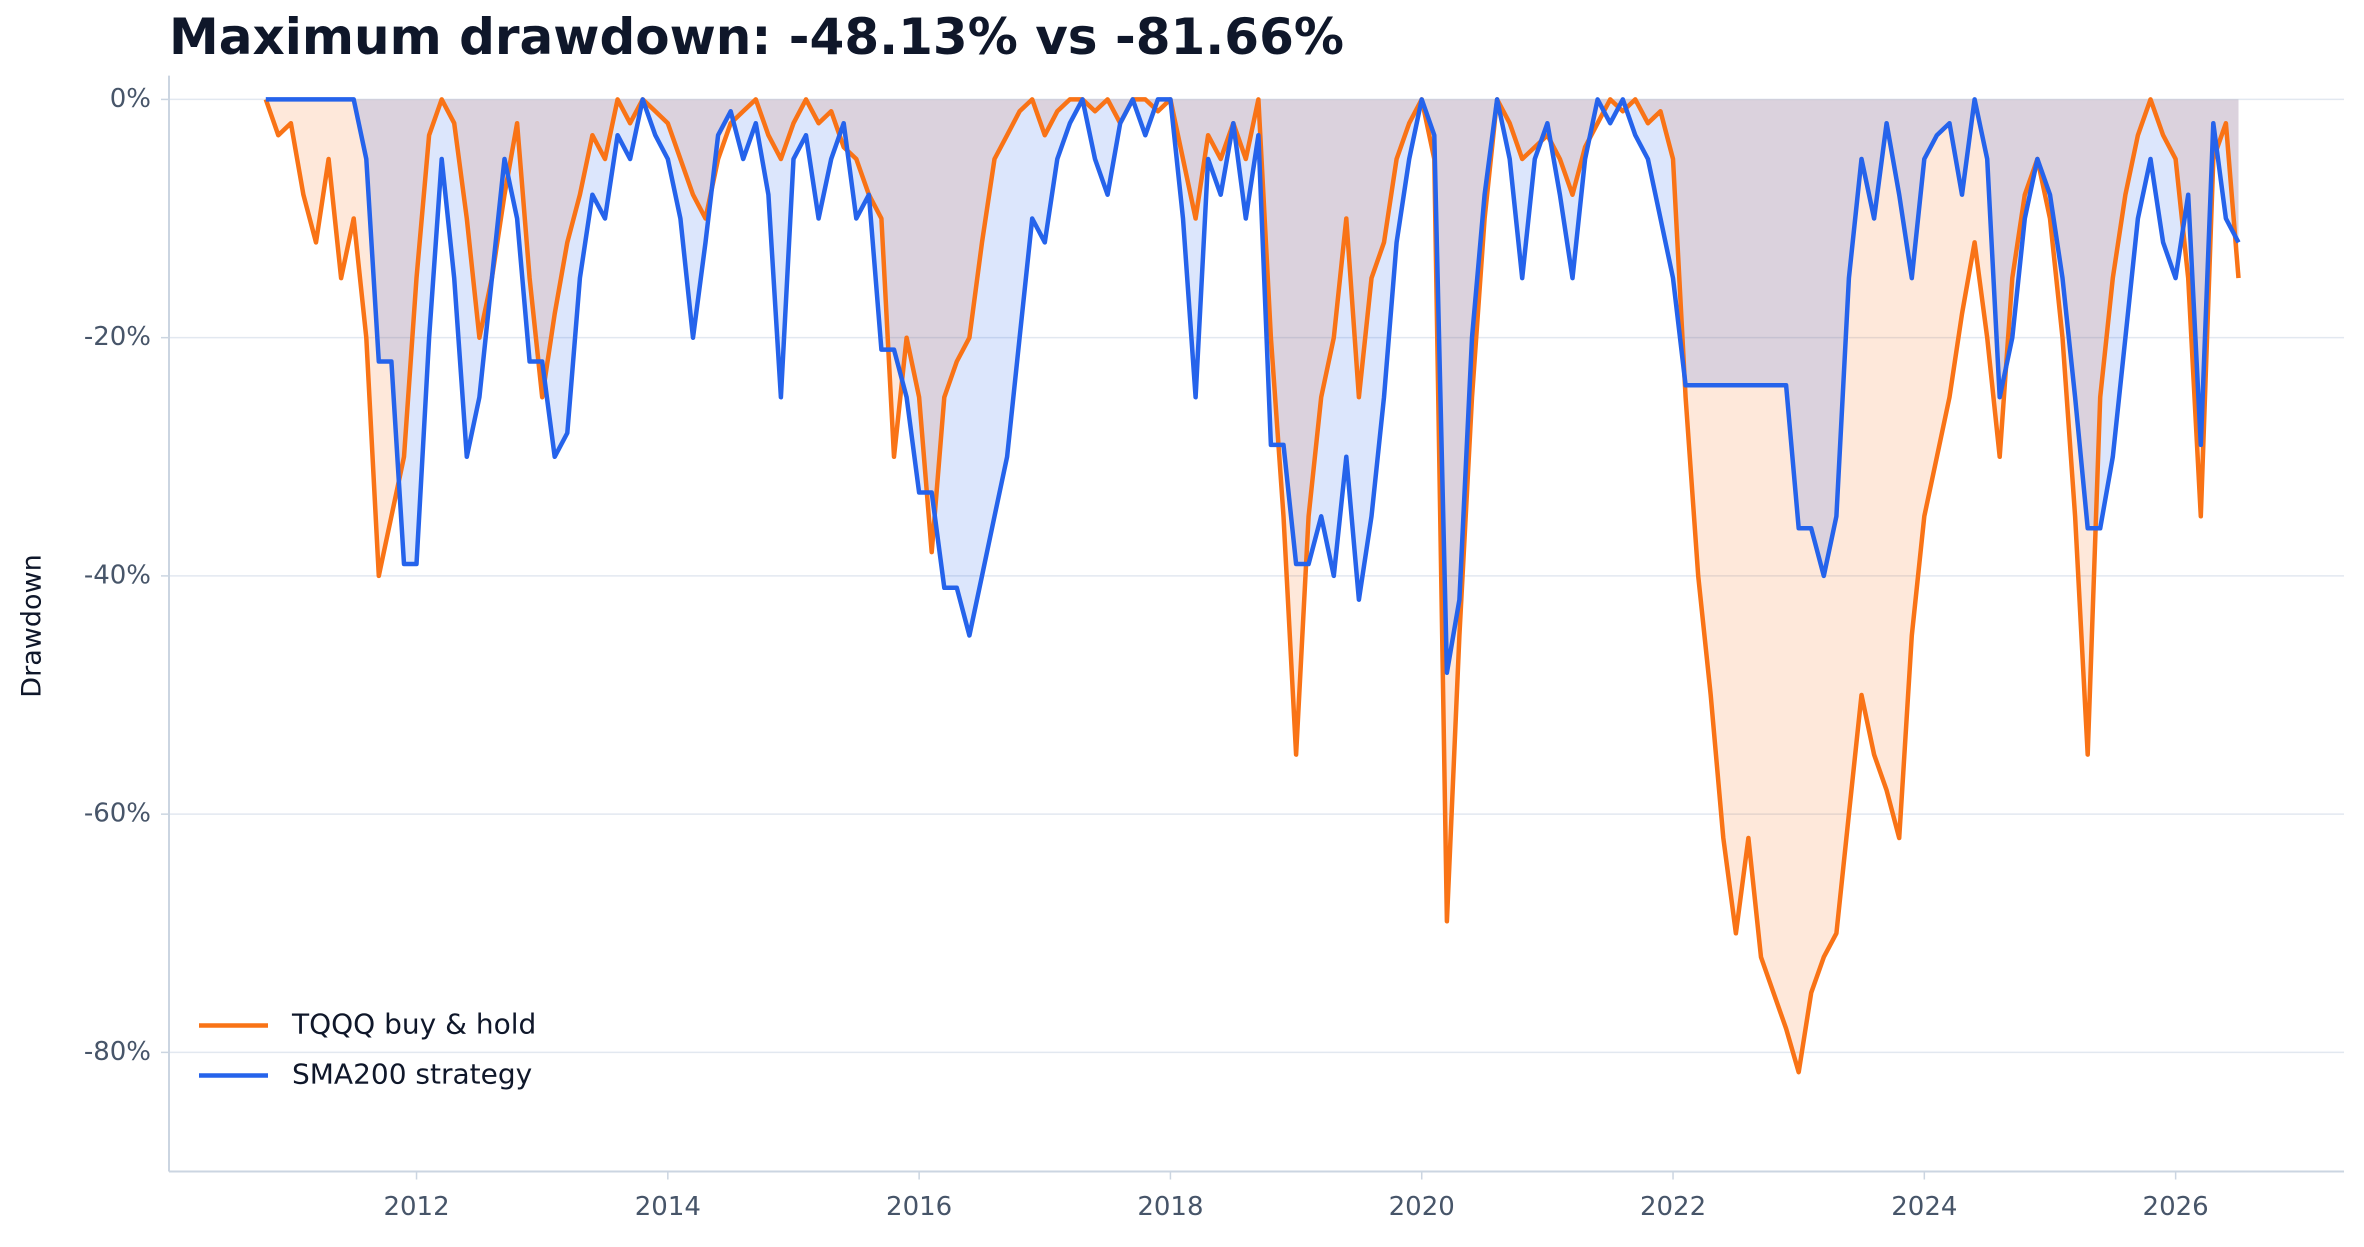 The height and width of the screenshot is (1247, 2364). I want to click on x-tick-label: 2018, so click(1170, 1207).